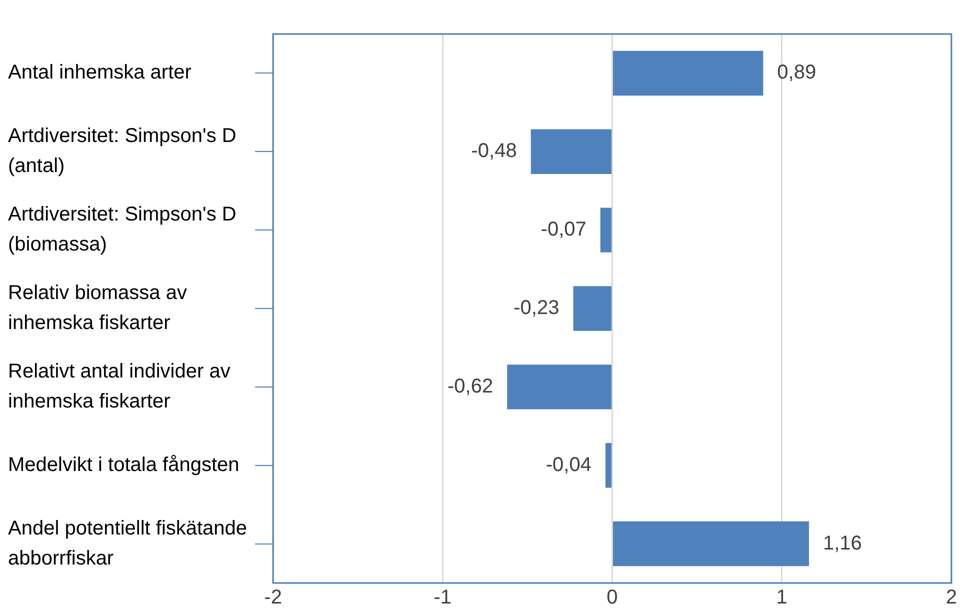 This screenshot has height=613, width=960. I want to click on x-tick-label: -2, so click(273, 597).